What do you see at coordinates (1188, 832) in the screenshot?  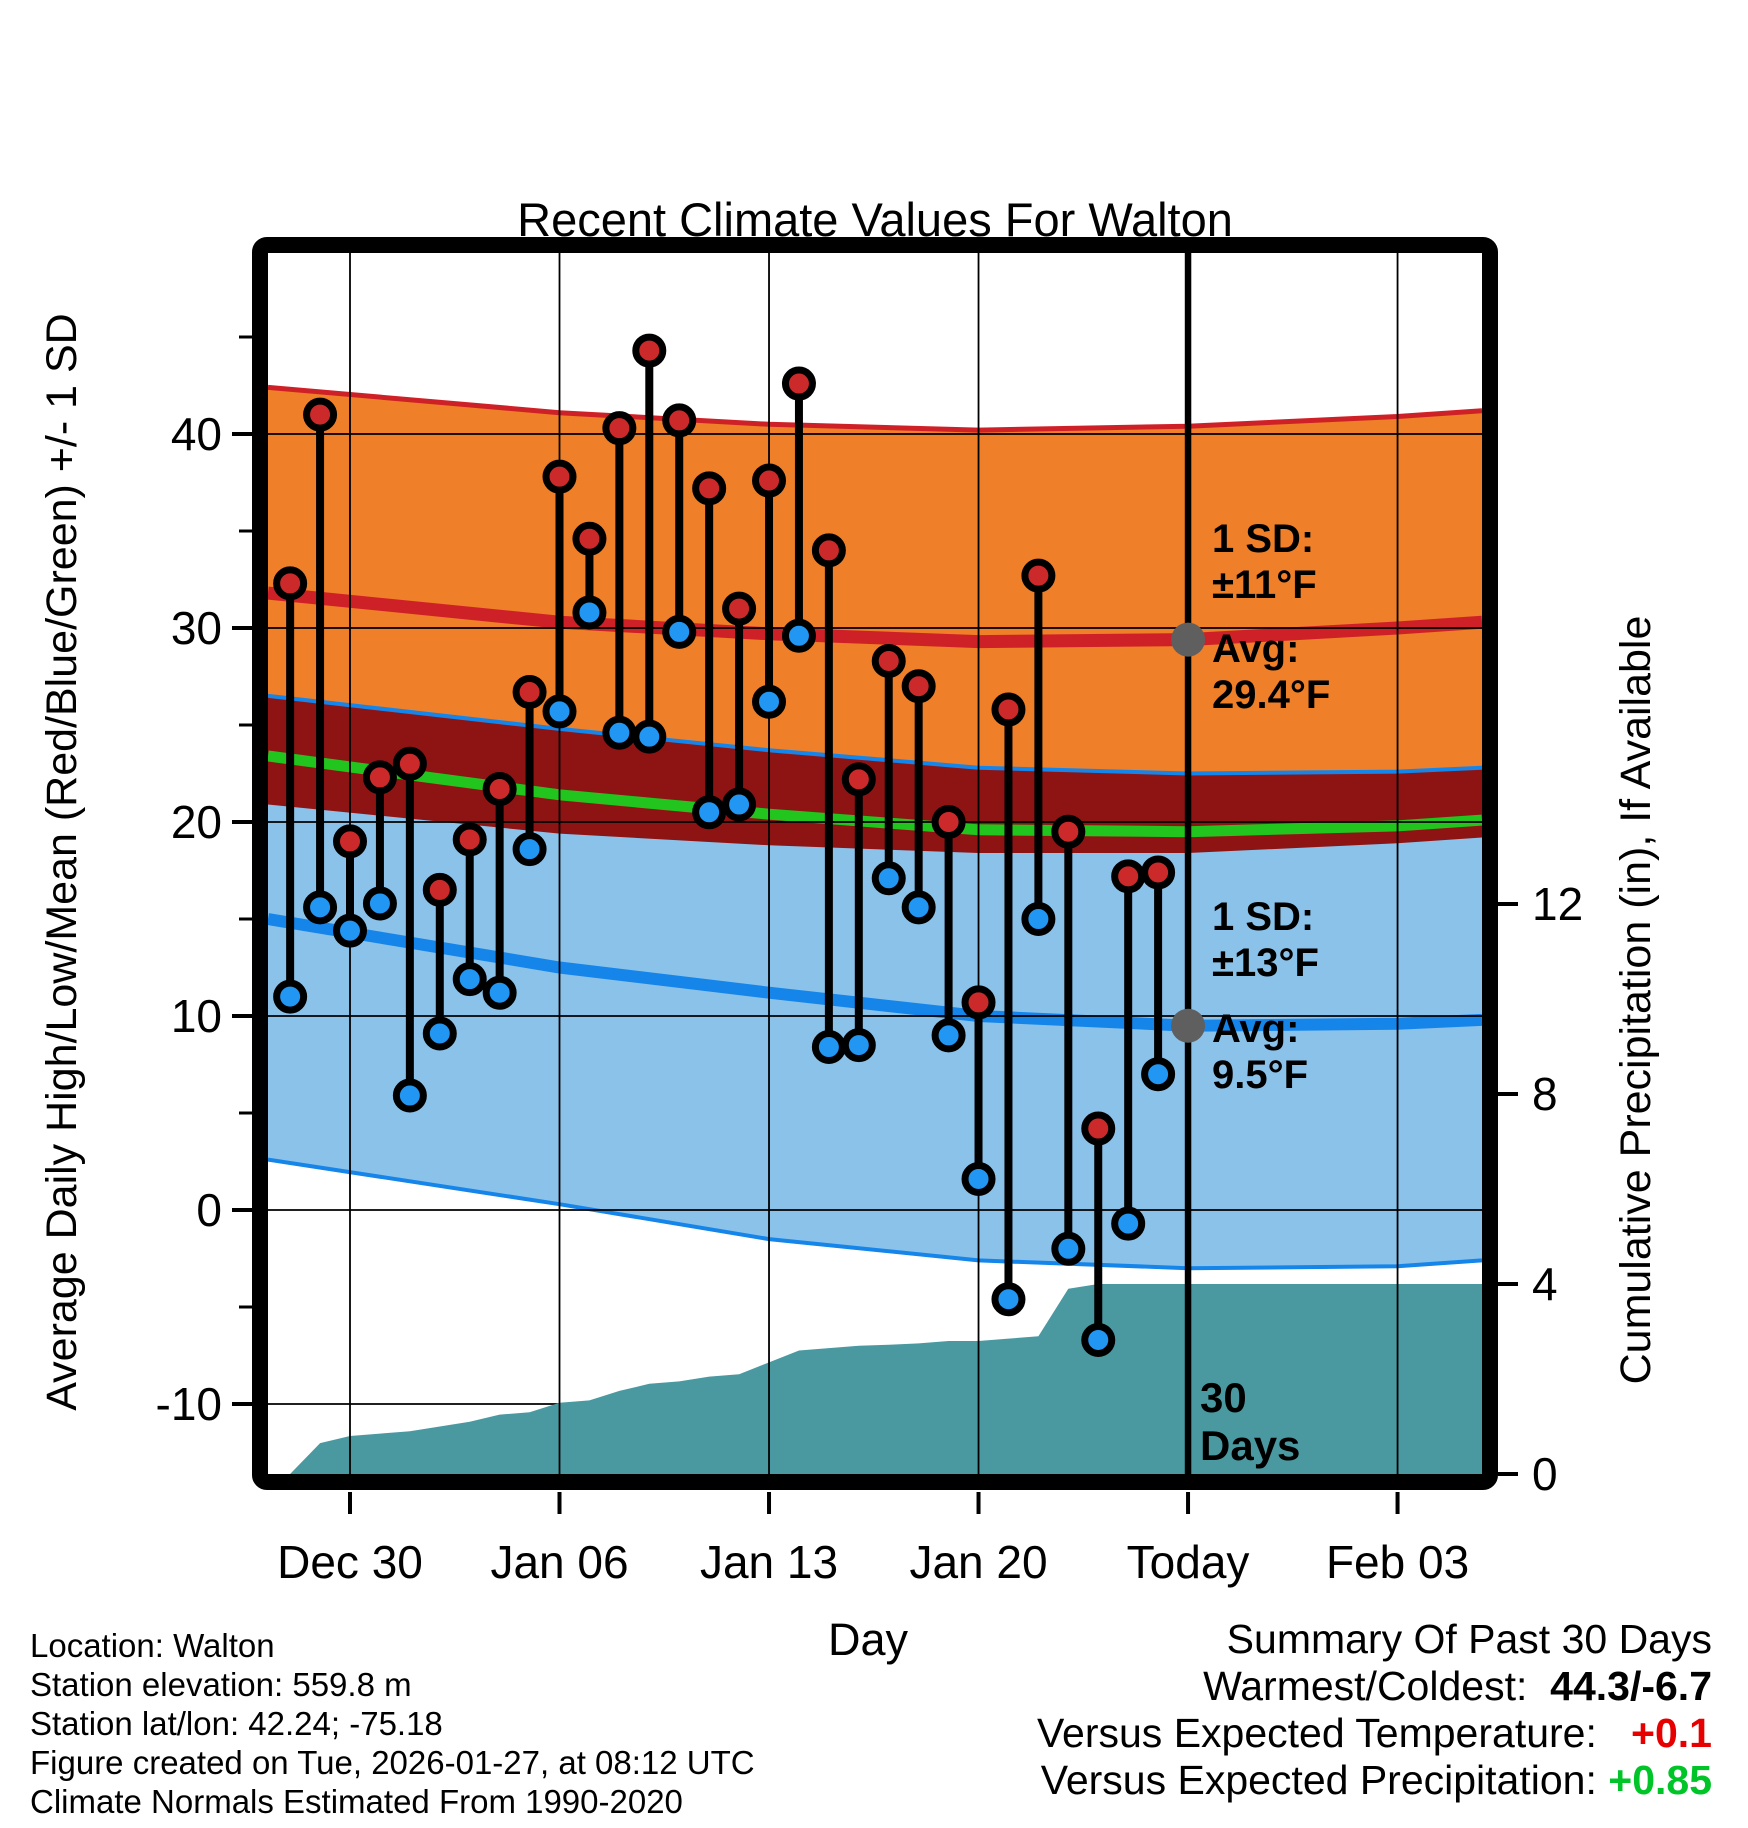 I see `avg-marker-dots` at bounding box center [1188, 832].